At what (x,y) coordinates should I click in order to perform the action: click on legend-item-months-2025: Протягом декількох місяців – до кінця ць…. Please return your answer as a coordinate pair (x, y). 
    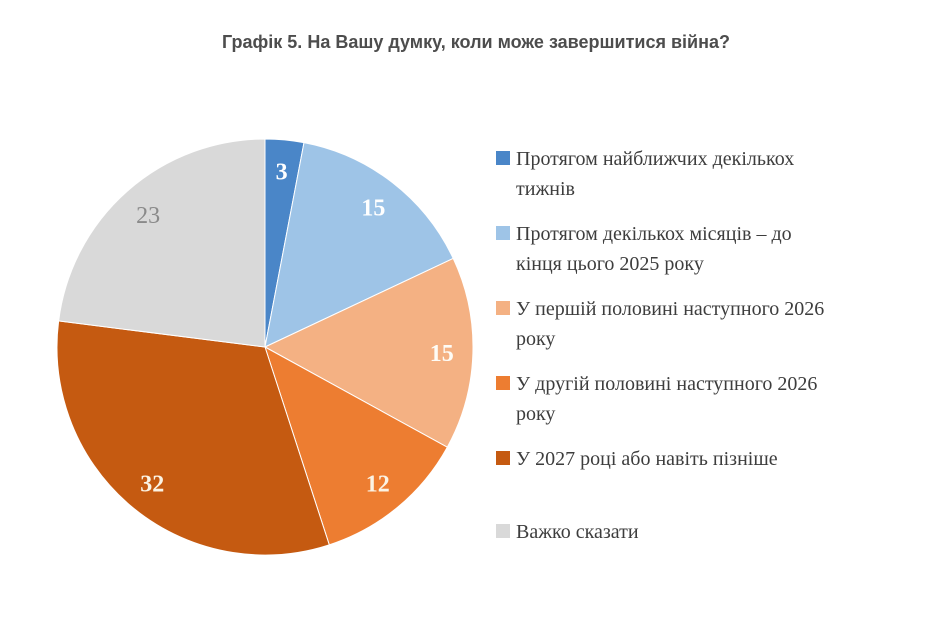
    Looking at the image, I should click on (706, 249).